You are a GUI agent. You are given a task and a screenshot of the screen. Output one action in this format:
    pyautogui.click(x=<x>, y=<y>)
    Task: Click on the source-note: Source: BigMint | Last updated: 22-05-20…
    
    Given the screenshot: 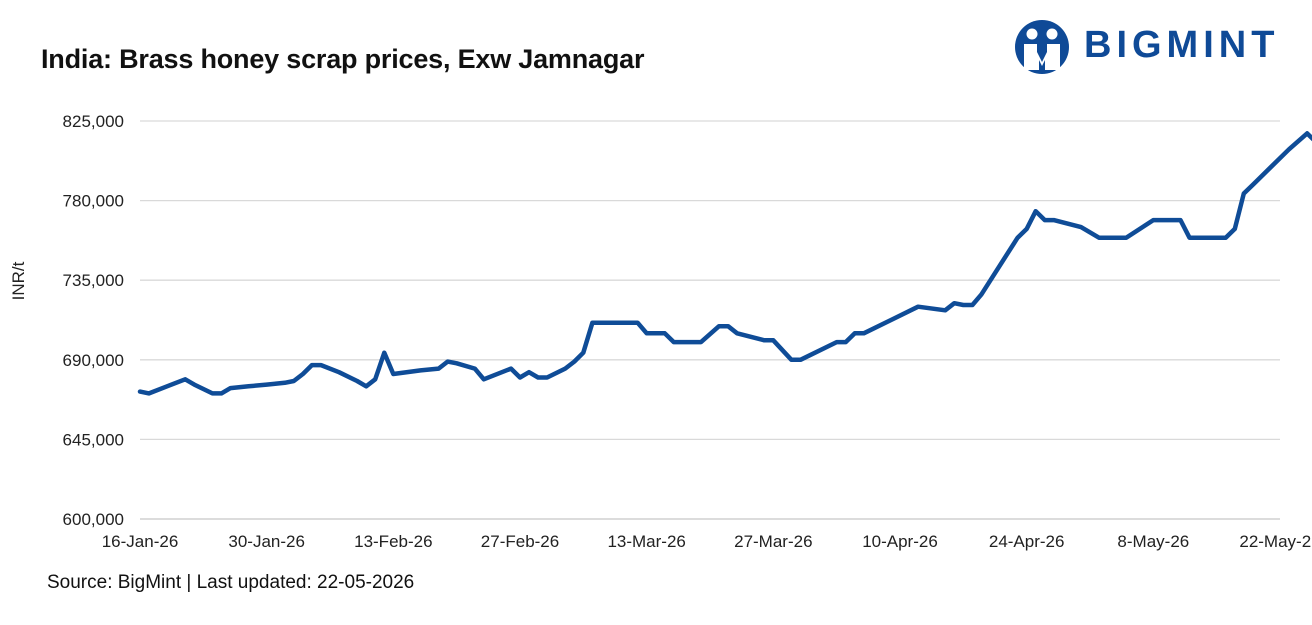 What is the action you would take?
    pyautogui.click(x=231, y=582)
    